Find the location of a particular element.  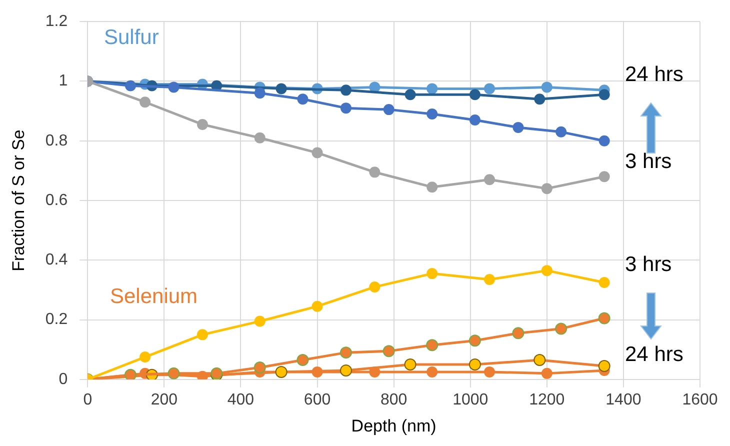

x-tick-label: 0 is located at coordinates (87, 399).